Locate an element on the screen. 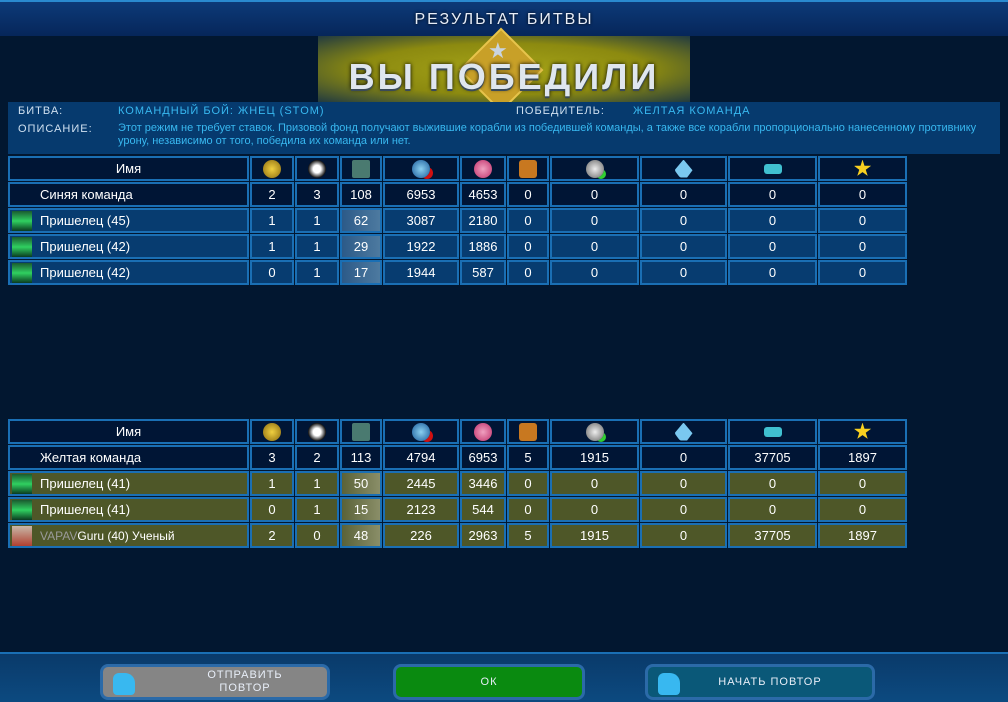  winner-label: ПОБЕДИТЕЛЬ: is located at coordinates (560, 111).